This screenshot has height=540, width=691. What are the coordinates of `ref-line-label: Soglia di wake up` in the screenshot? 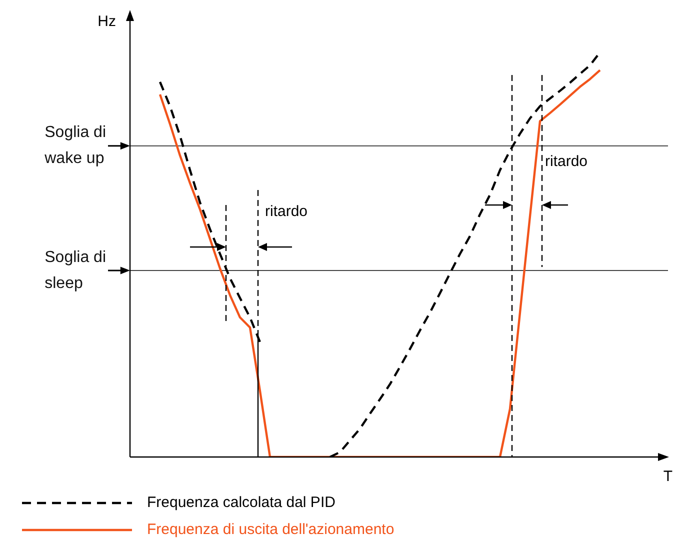 It's located at (75, 146).